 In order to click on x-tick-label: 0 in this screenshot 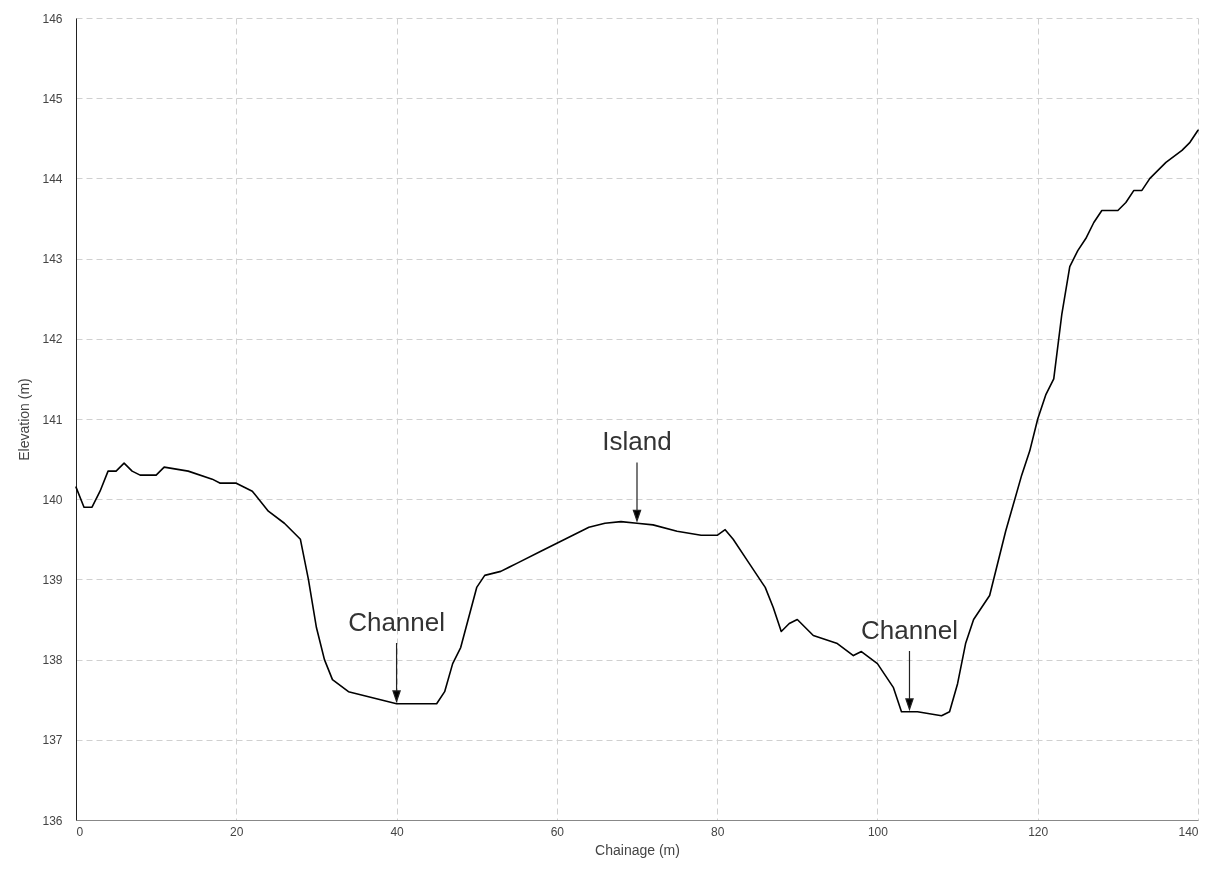, I will do `click(80, 831)`.